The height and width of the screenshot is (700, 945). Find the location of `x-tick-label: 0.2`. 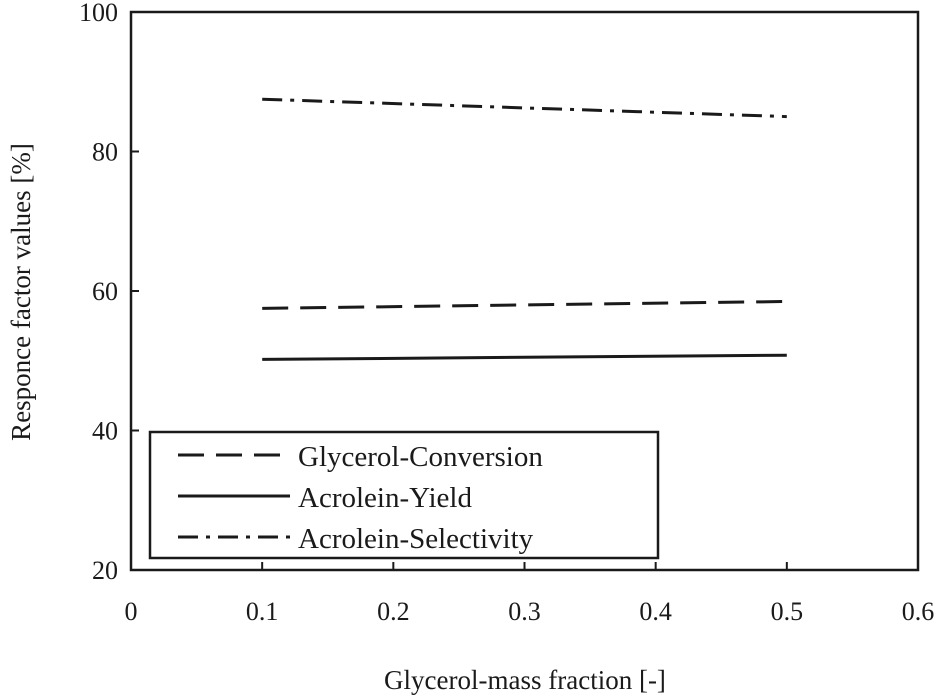

x-tick-label: 0.2 is located at coordinates (393, 611).